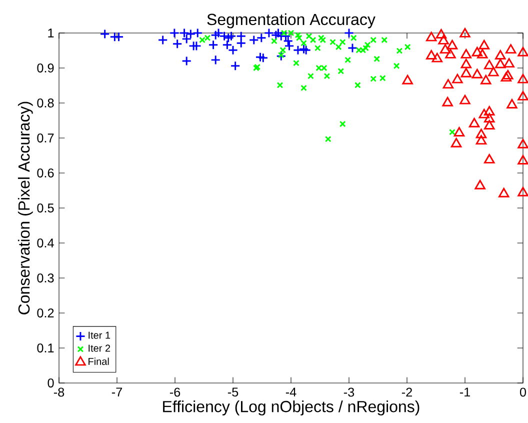 The height and width of the screenshot is (423, 528). I want to click on x-tick-label: -3, so click(349, 392).